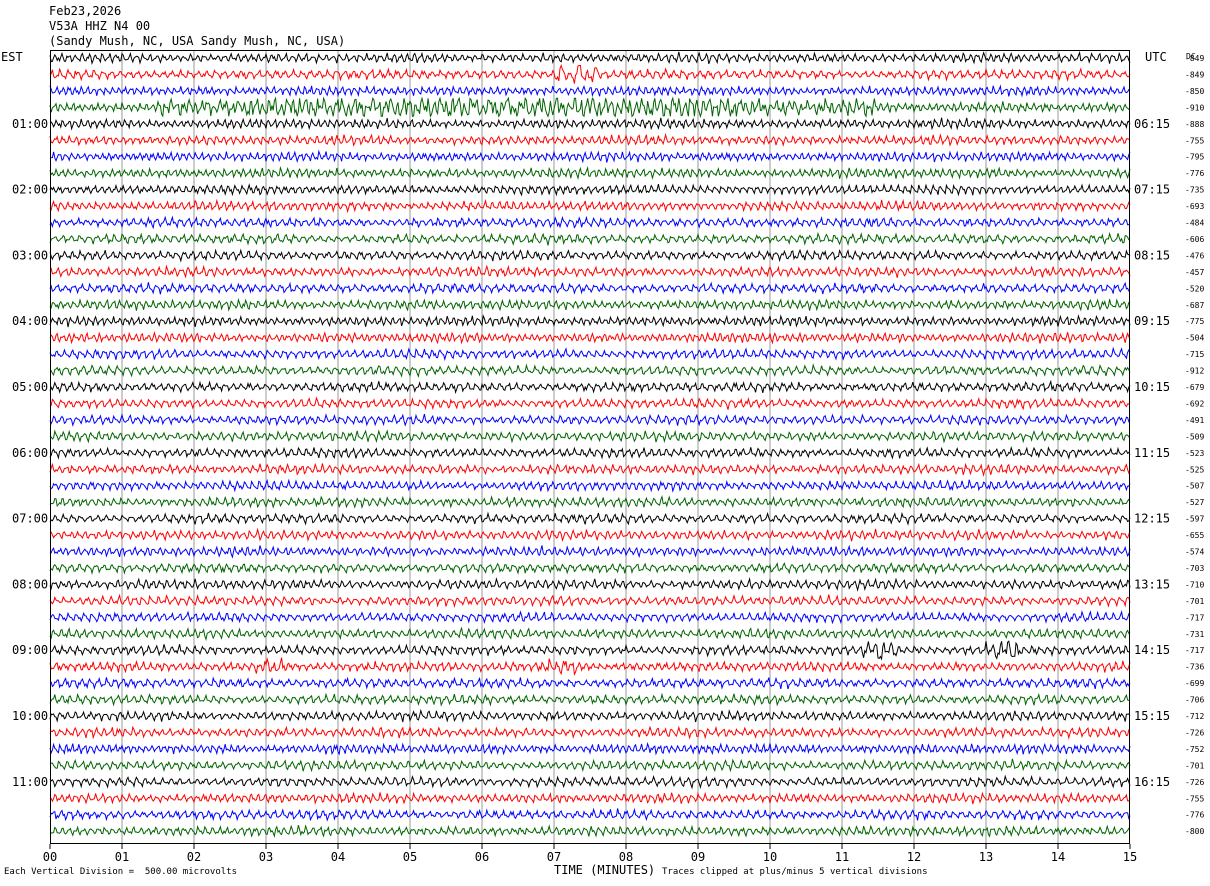 The width and height of the screenshot is (1210, 886). Describe the element at coordinates (30, 255) in the screenshot. I see `est-time-label: 03:00` at that location.